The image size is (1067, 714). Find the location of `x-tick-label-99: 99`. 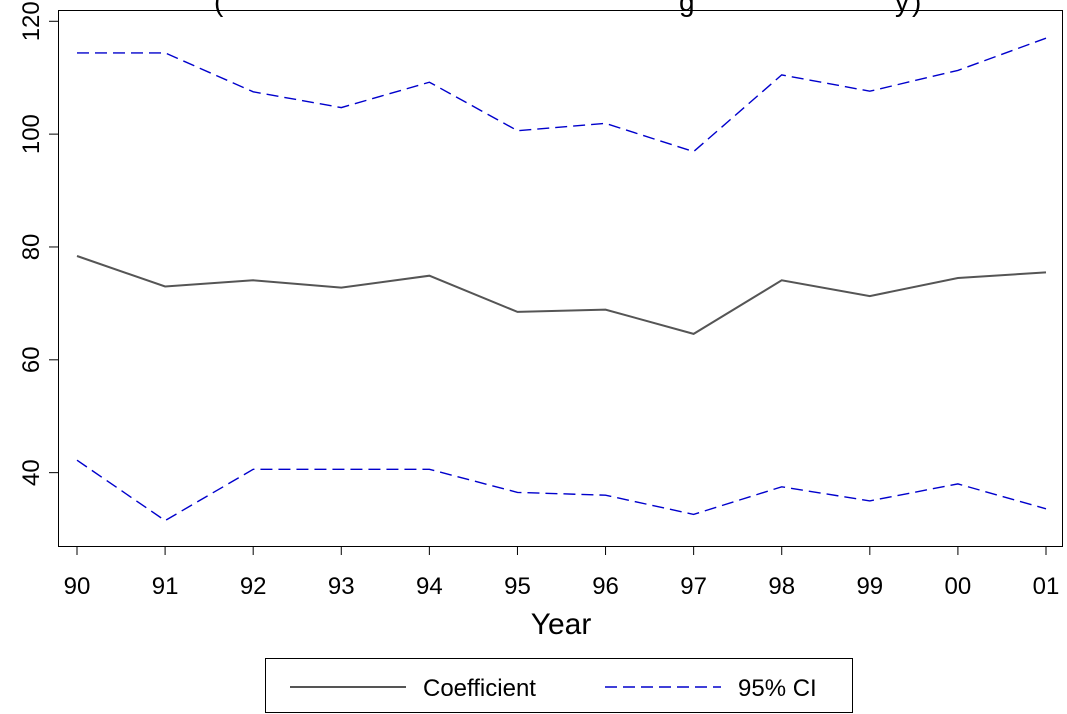

x-tick-label-99: 99 is located at coordinates (869, 586).